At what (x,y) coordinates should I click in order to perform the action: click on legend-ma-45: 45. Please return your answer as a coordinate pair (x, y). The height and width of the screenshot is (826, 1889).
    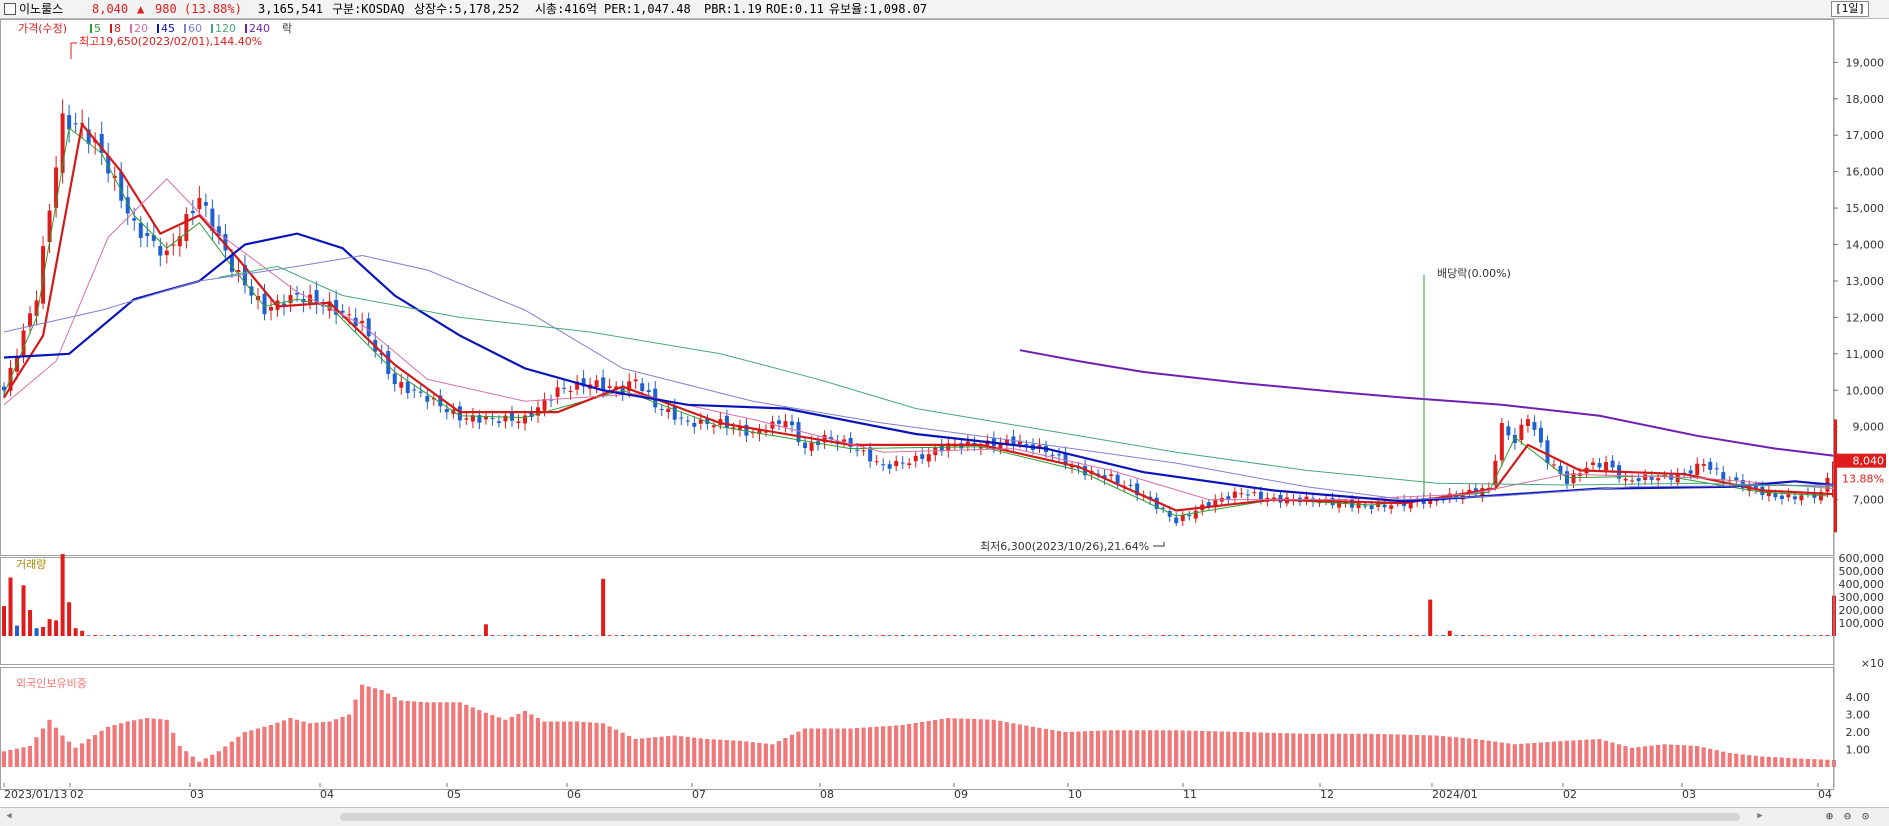
    Looking at the image, I should click on (168, 28).